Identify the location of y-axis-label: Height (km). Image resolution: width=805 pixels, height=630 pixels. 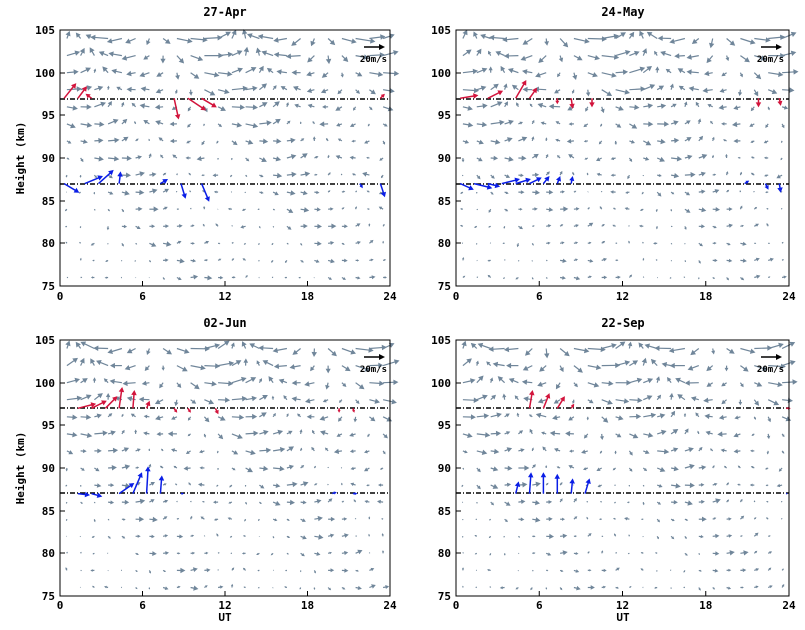
(20, 158).